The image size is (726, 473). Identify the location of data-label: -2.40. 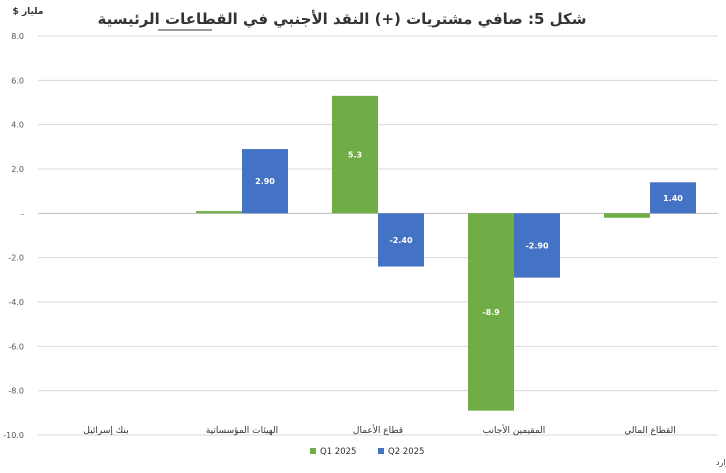
(400, 240).